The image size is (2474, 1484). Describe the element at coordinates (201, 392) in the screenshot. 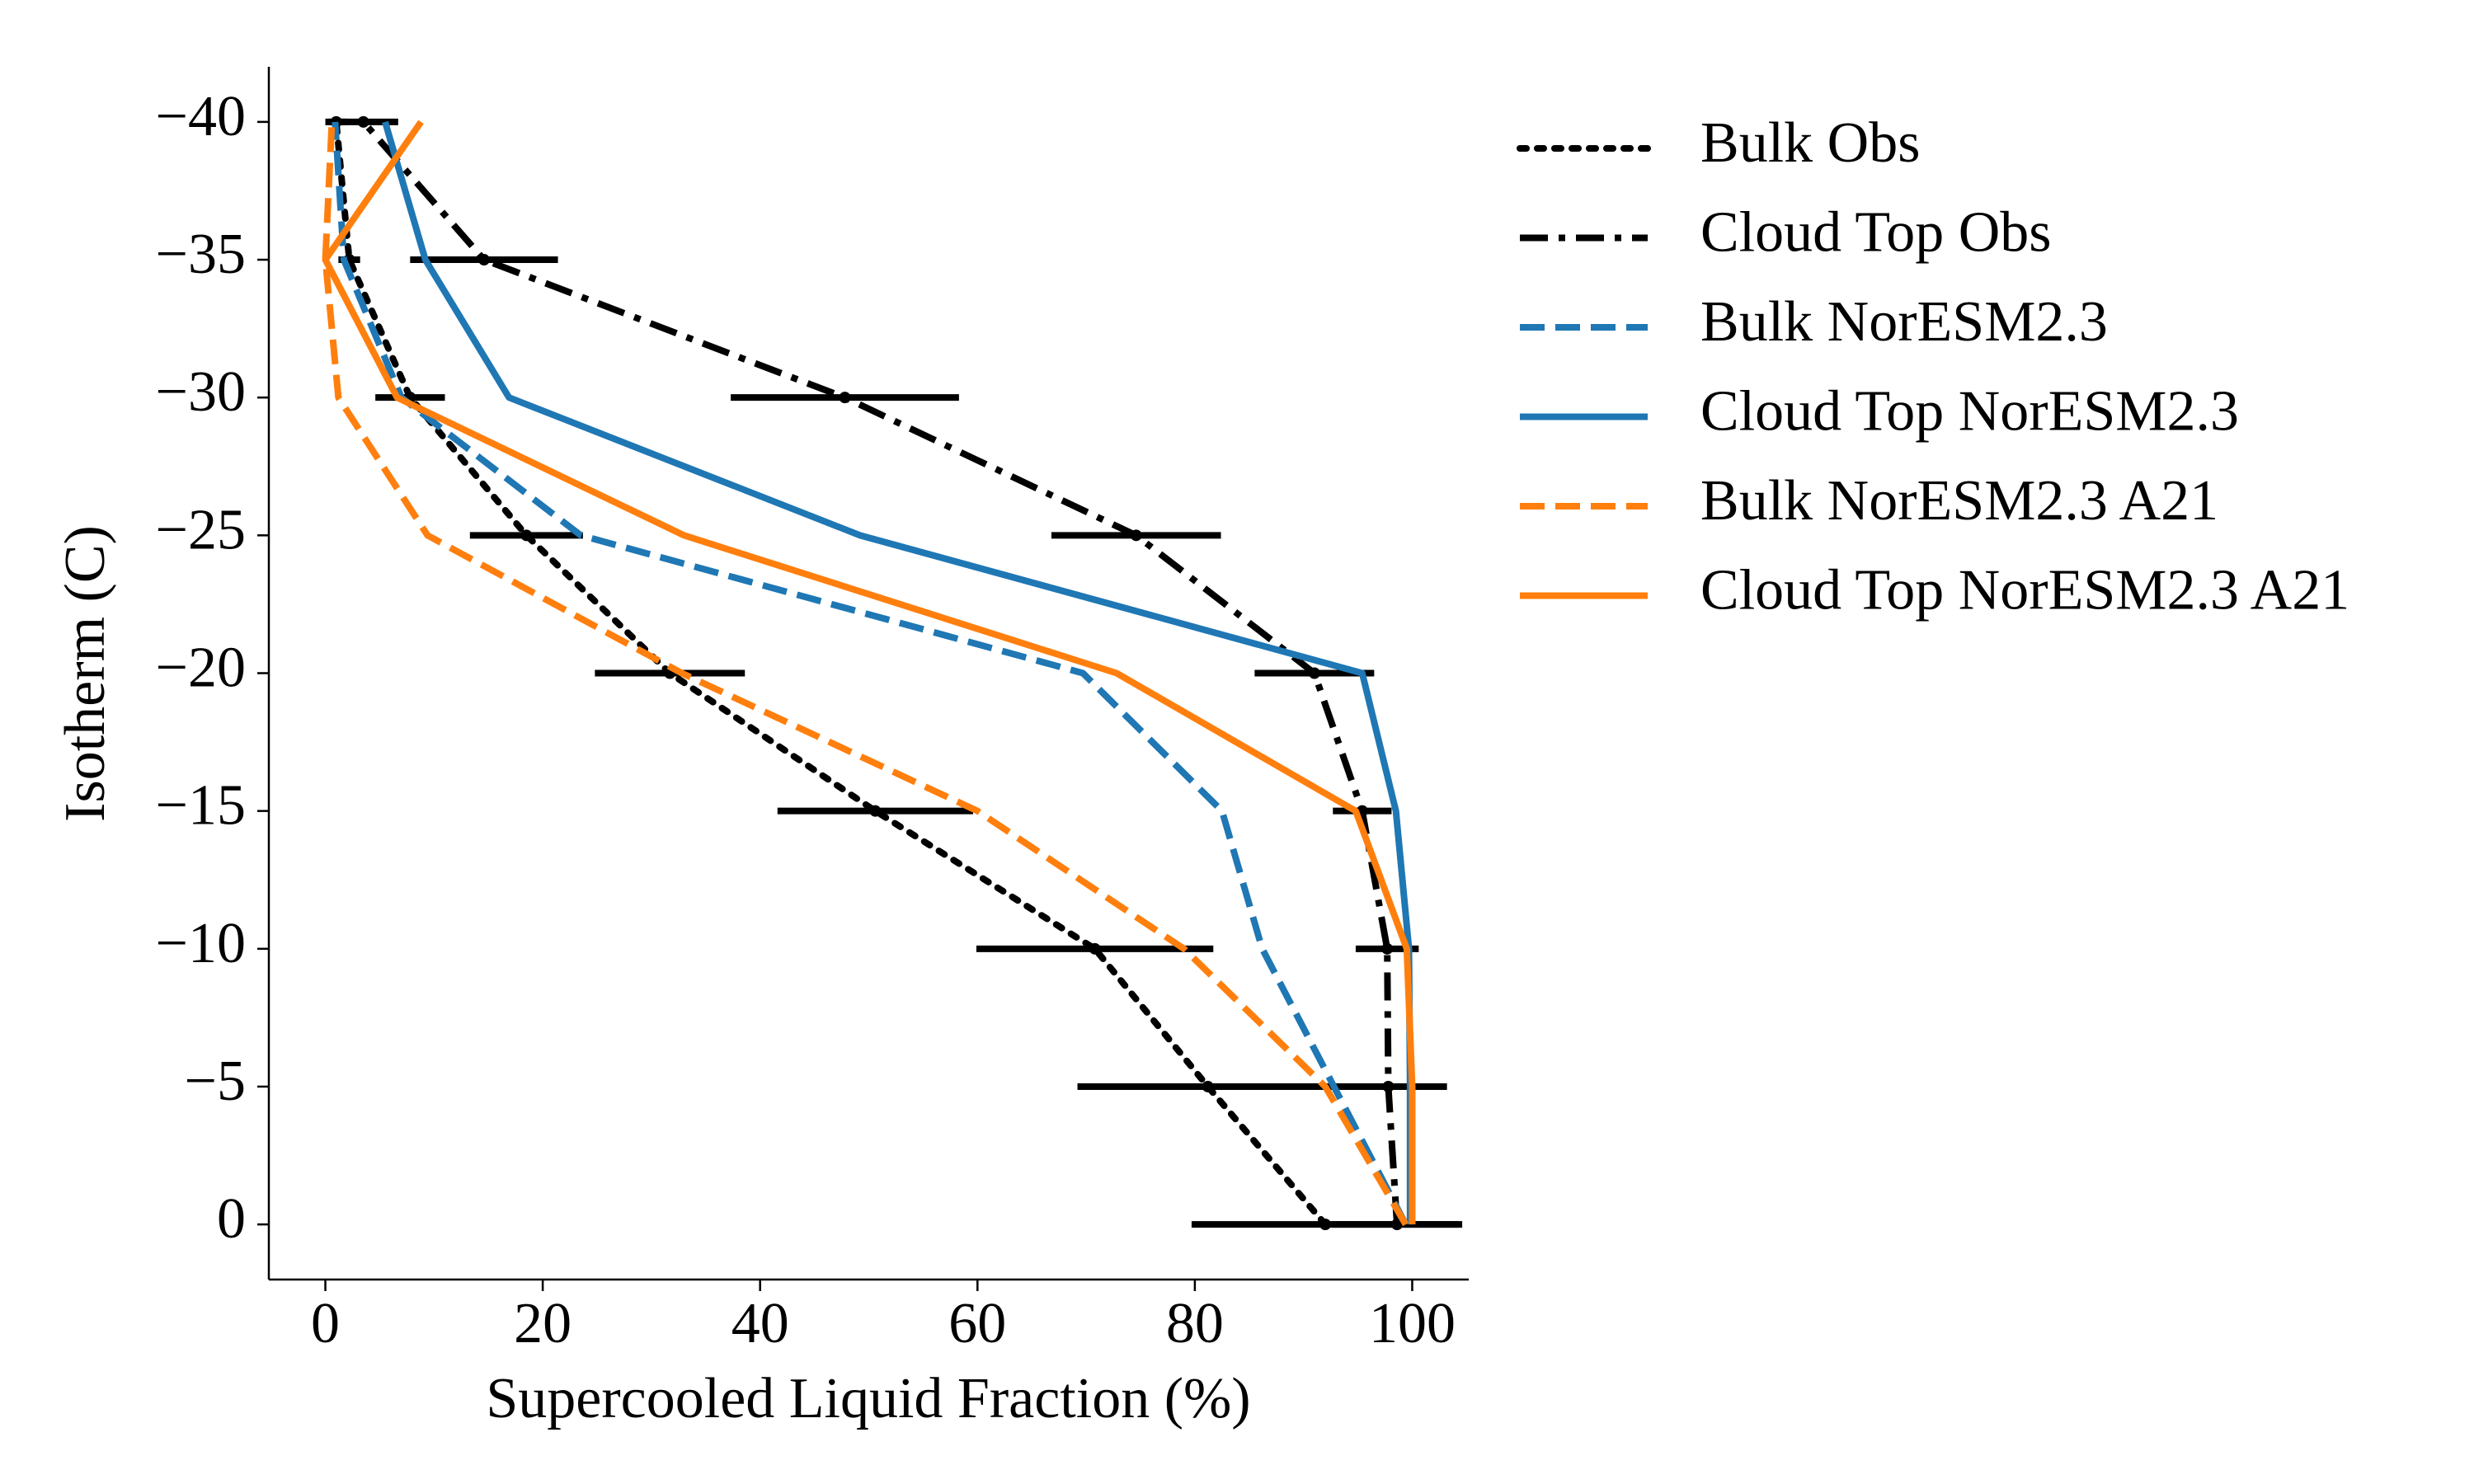

I see `y-tick-label: −30` at that location.